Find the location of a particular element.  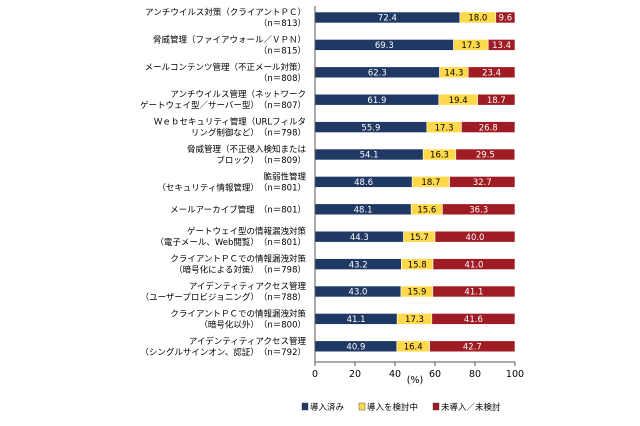

x-tick-label: 0 is located at coordinates (315, 374).